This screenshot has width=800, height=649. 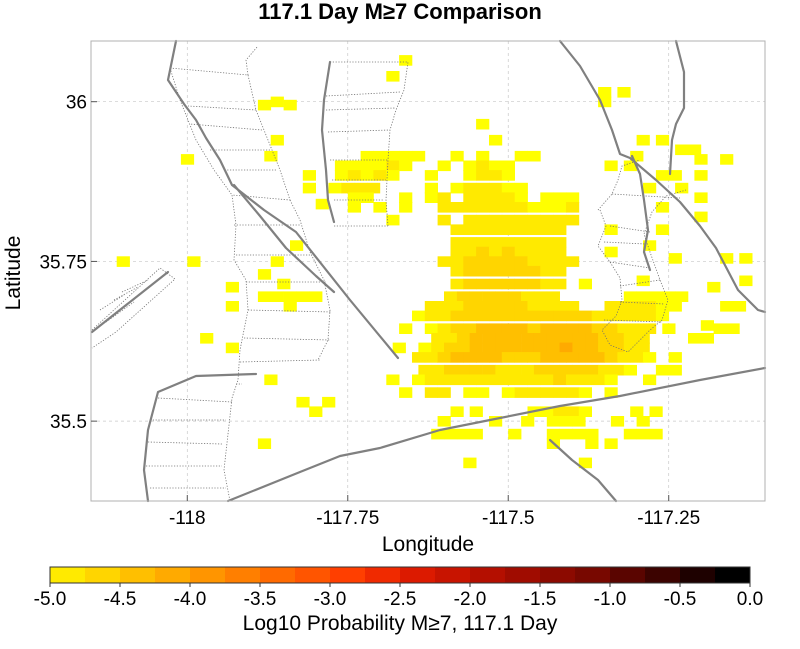 What do you see at coordinates (434, 512) in the screenshot?
I see `x-axis-ticks: -118 -117.75 -117.5 -117.25` at bounding box center [434, 512].